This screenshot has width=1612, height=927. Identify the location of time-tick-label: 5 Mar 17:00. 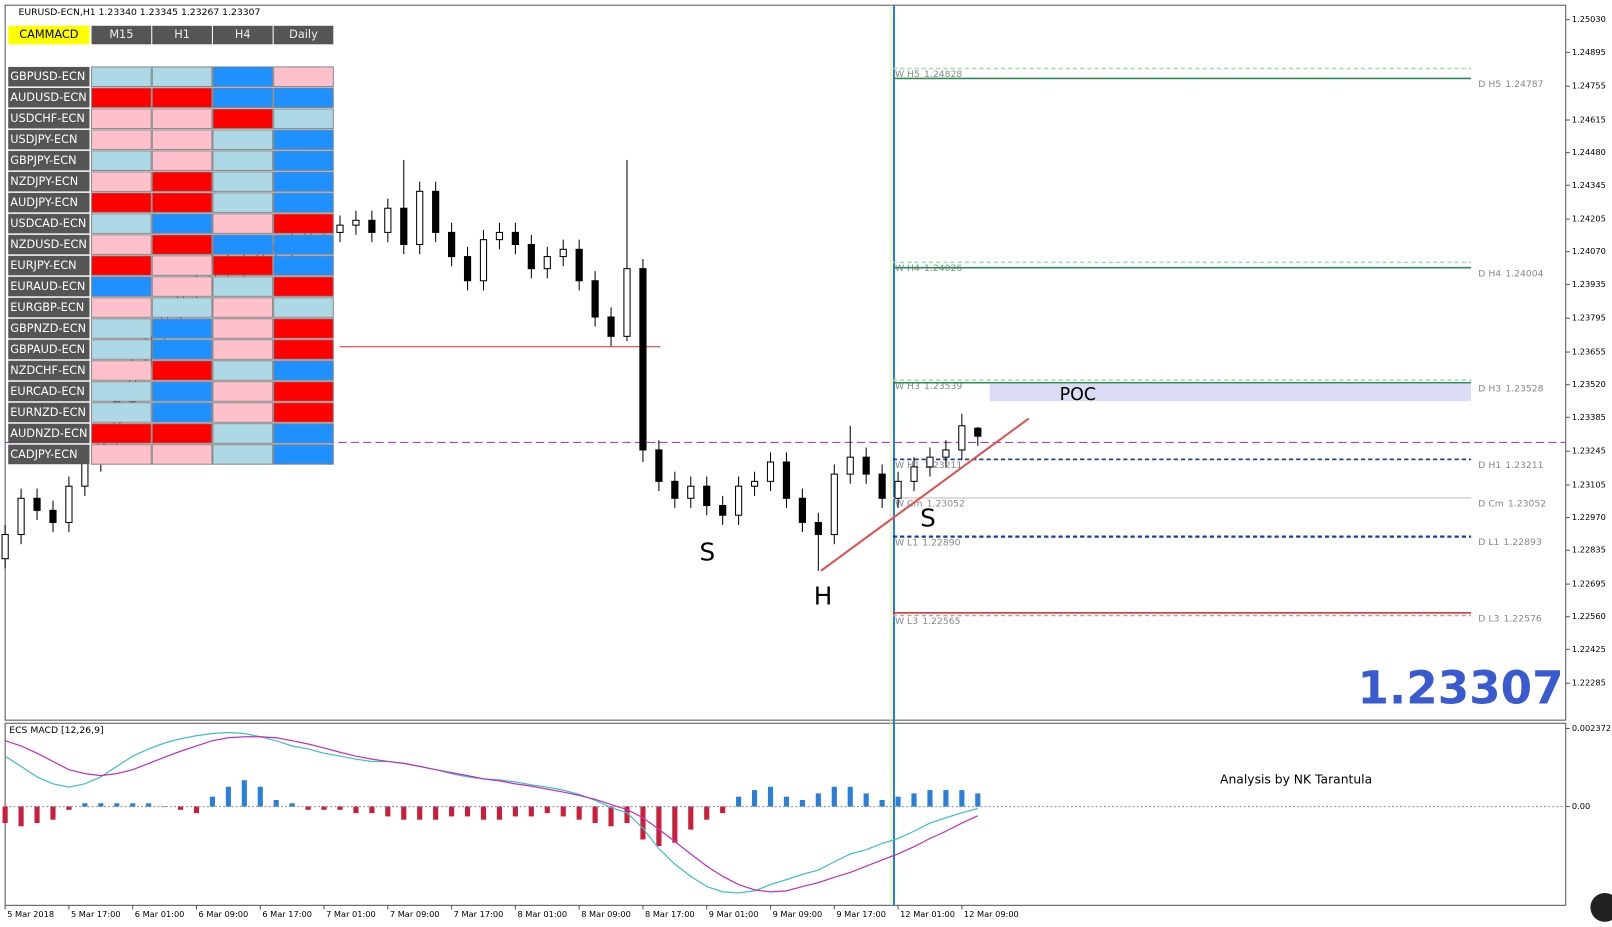
(96, 914).